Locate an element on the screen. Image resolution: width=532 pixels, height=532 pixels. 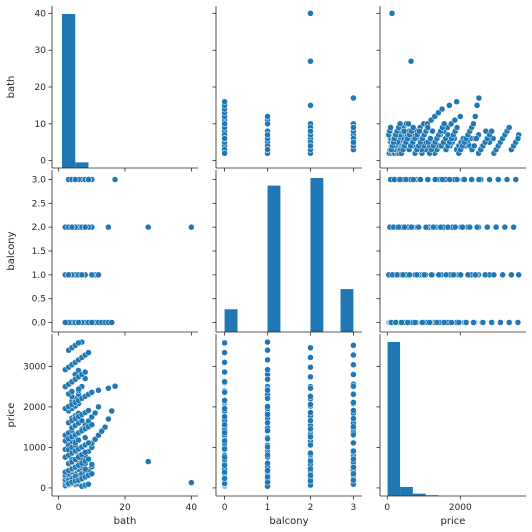
y-tick-label-balcony: 1.5 is located at coordinates (39, 252).